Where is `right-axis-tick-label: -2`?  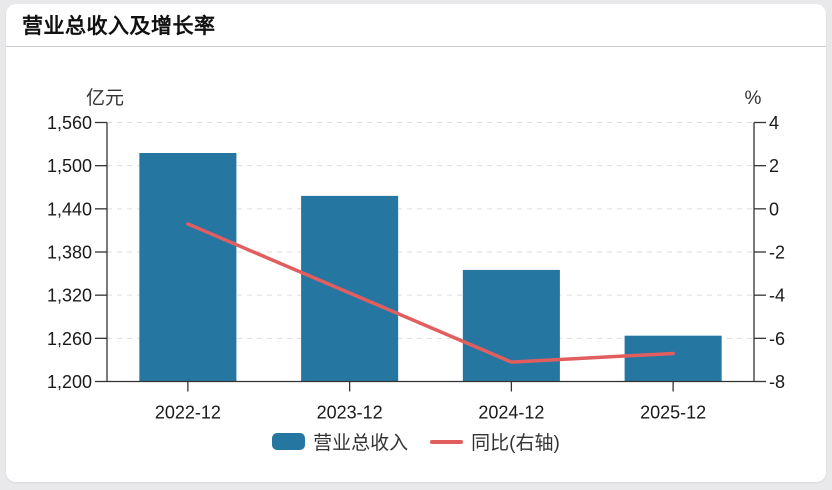 right-axis-tick-label: -2 is located at coordinates (777, 253).